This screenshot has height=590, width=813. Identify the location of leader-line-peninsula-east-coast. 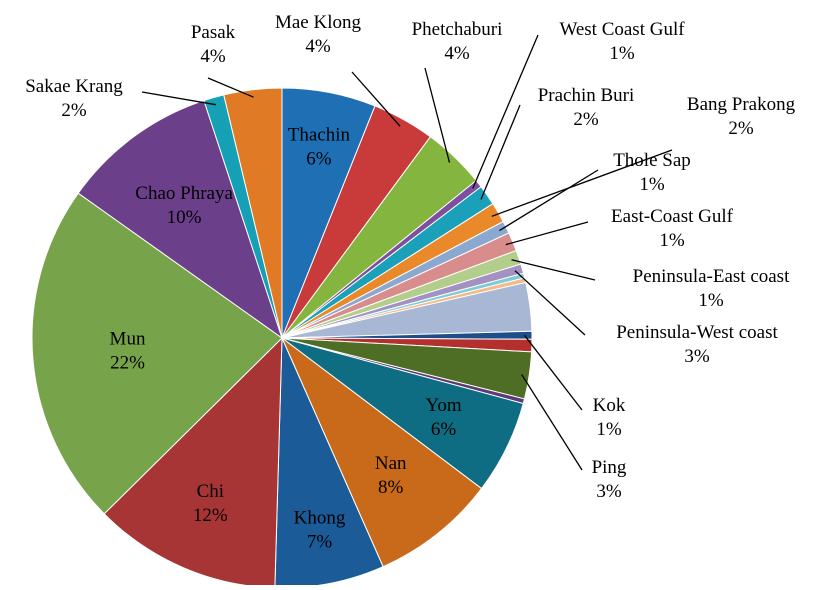
(553, 270).